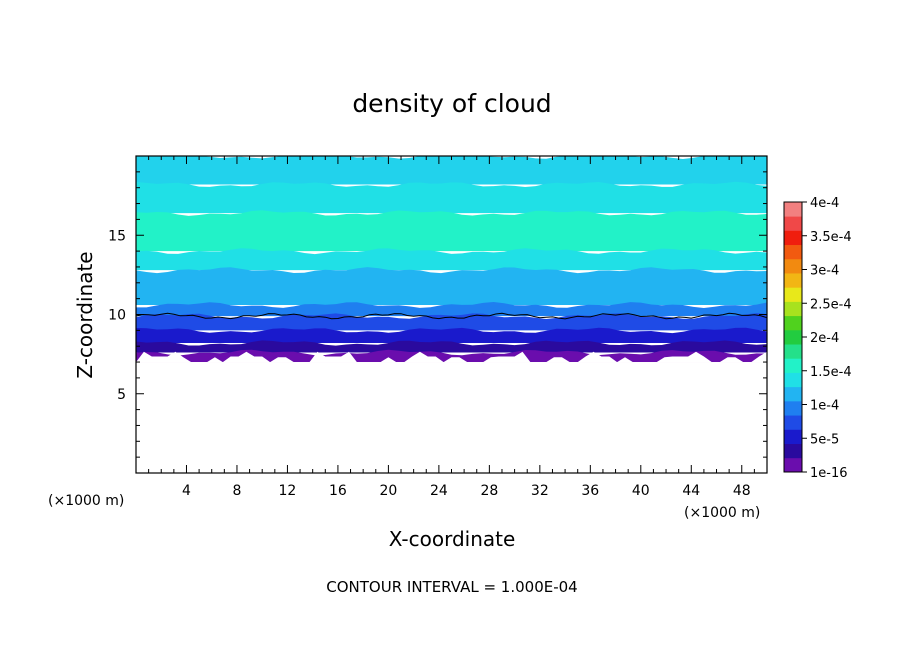  What do you see at coordinates (388, 491) in the screenshot?
I see `x-tick-label: 20` at bounding box center [388, 491].